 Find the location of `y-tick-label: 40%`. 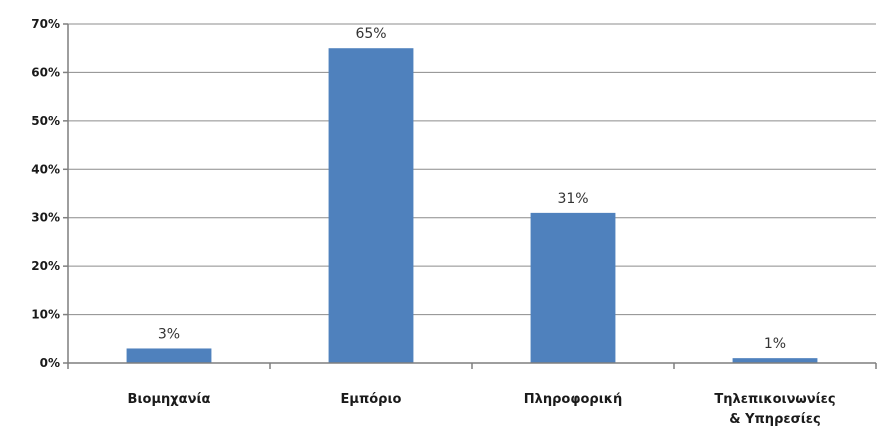

y-tick-label: 40% is located at coordinates (45, 169).